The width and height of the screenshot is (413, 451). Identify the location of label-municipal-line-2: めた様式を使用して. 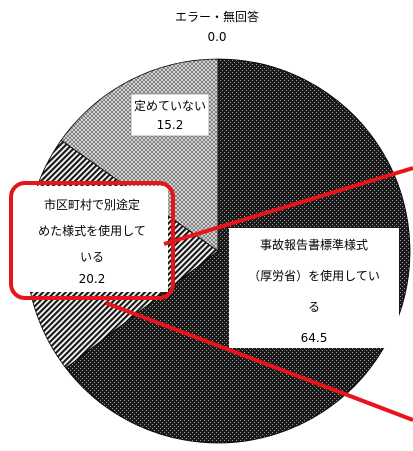
(92, 230).